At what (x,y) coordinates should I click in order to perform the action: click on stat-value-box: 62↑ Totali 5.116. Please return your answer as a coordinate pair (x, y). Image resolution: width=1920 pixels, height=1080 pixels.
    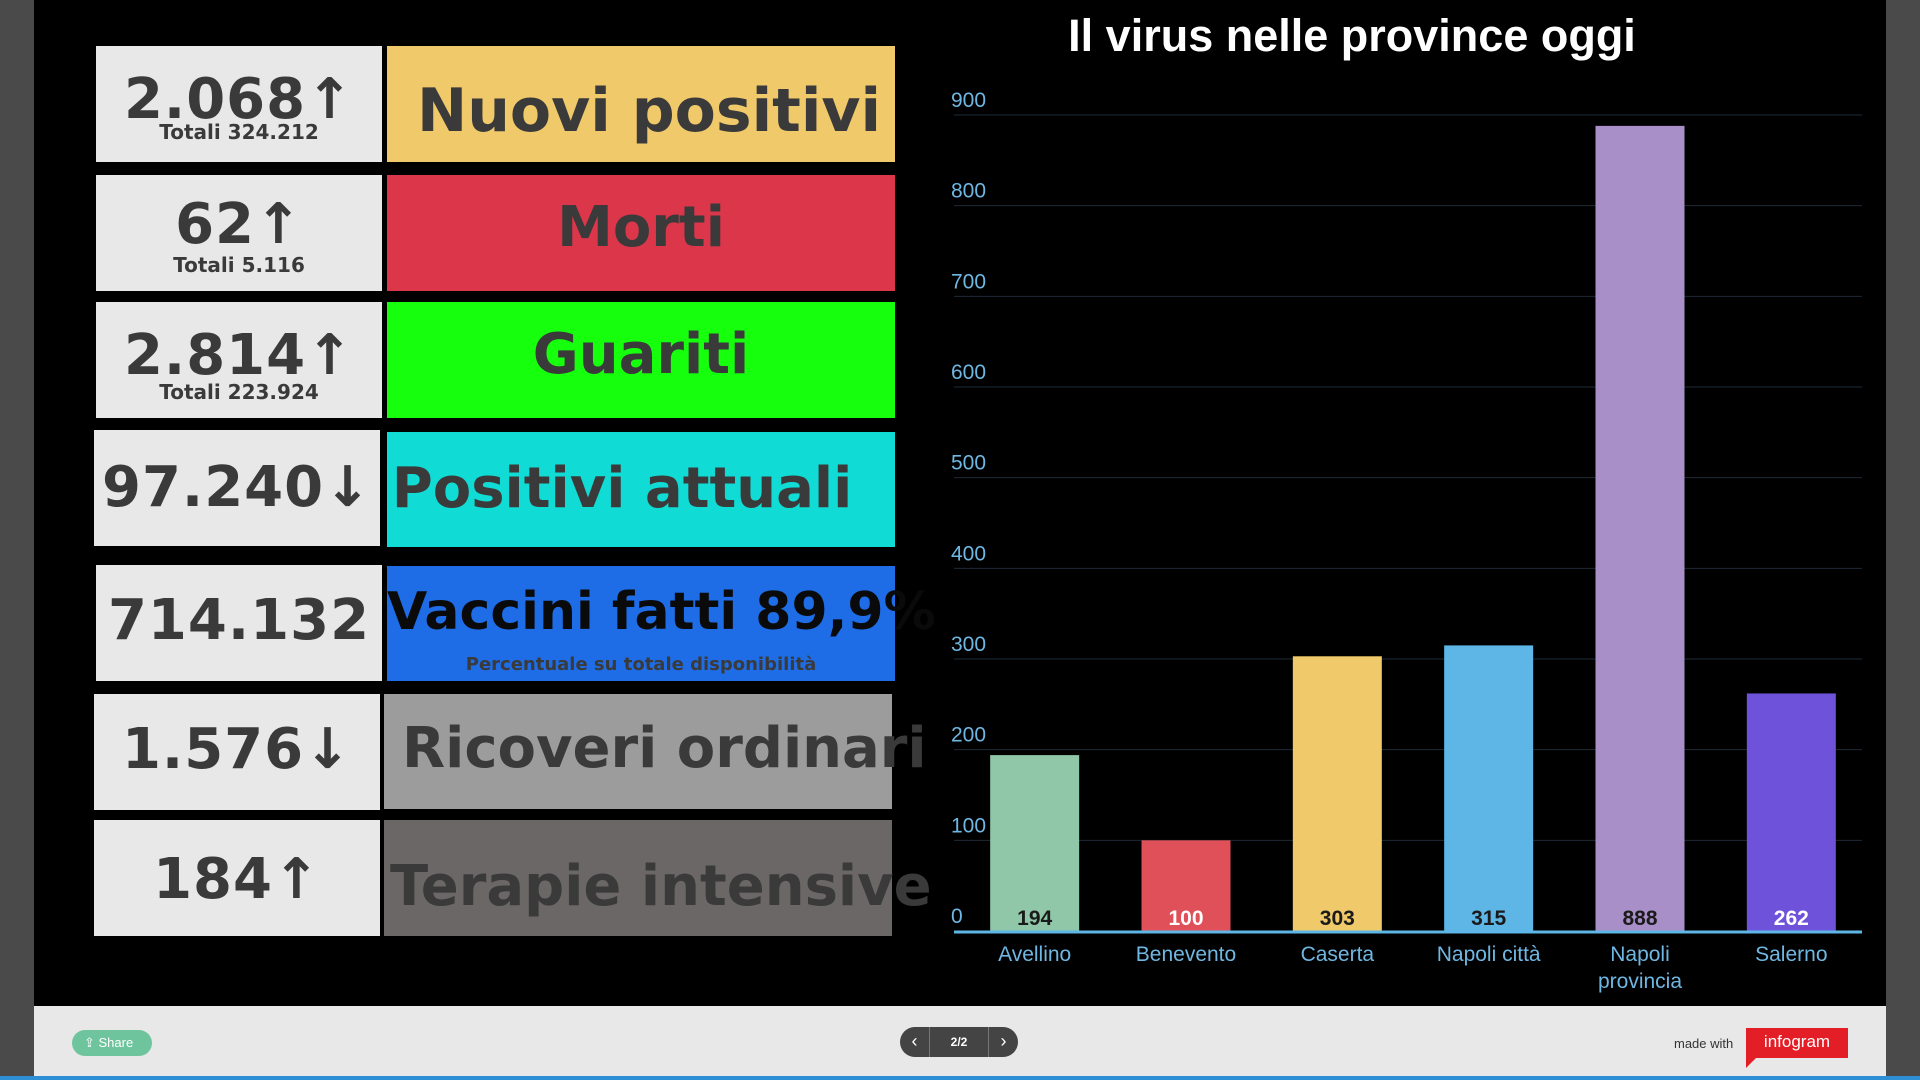
    Looking at the image, I should click on (239, 233).